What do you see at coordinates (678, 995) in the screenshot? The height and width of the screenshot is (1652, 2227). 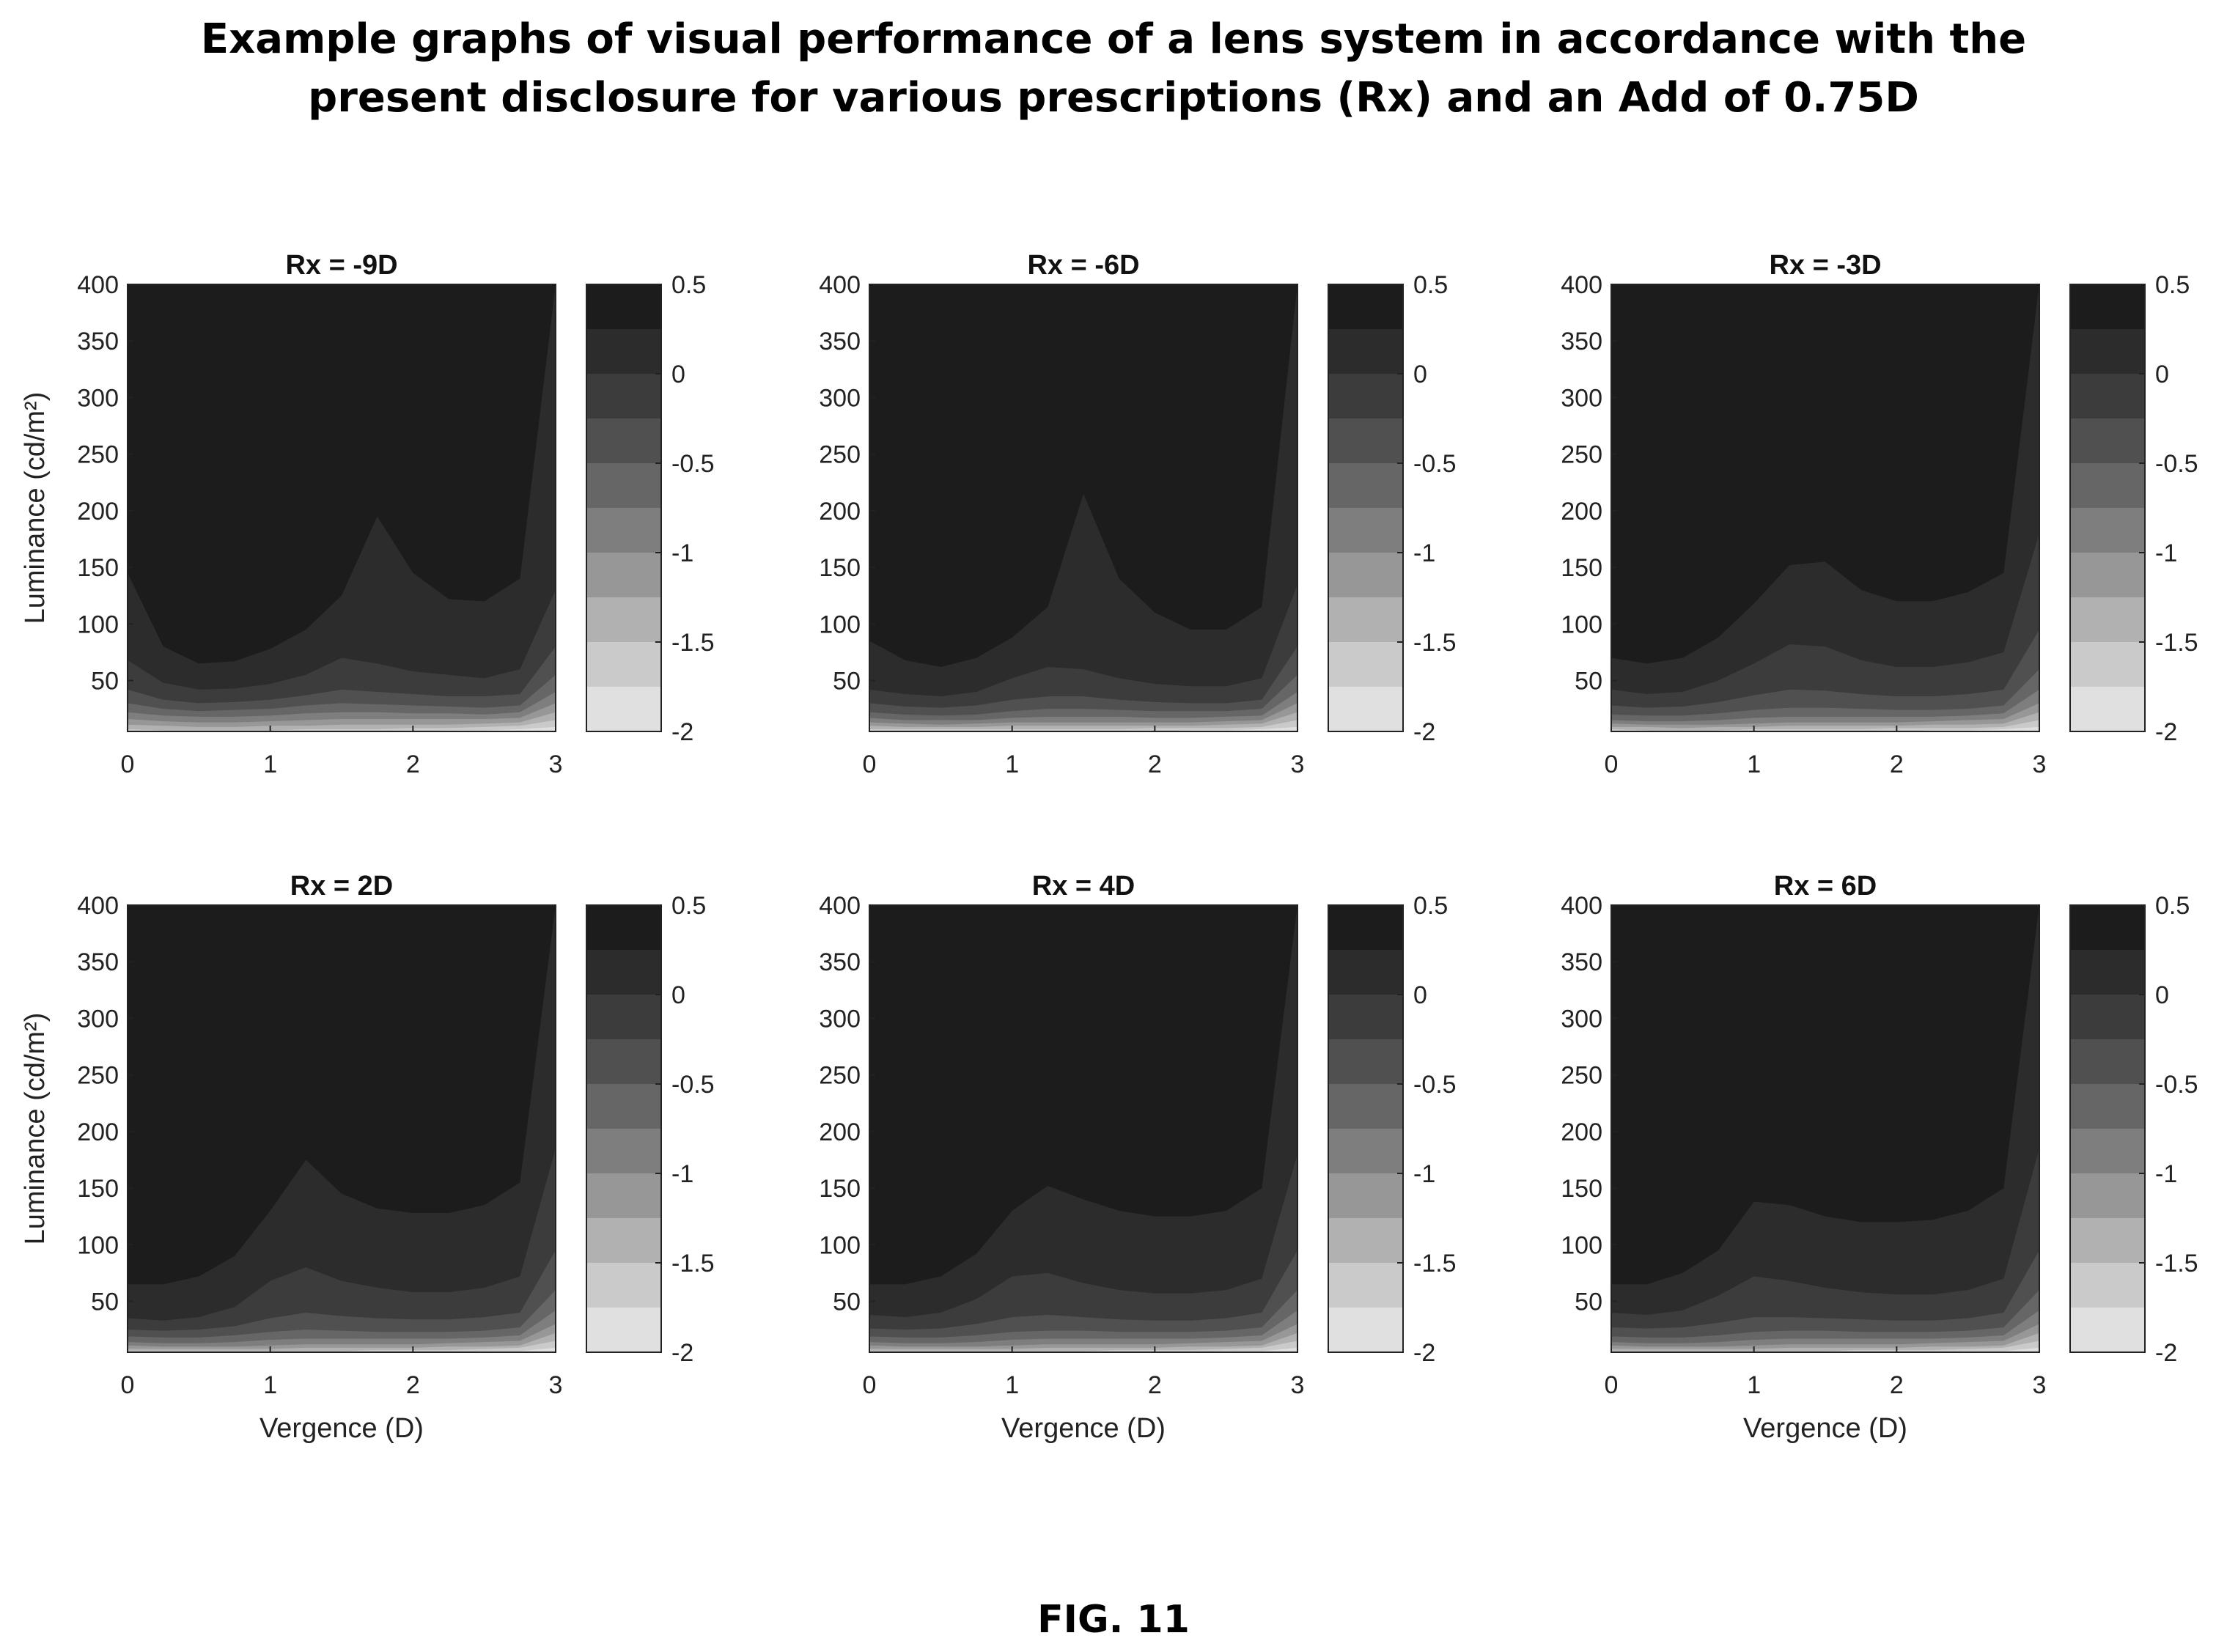 I see `colorbar-tick-label: 0` at bounding box center [678, 995].